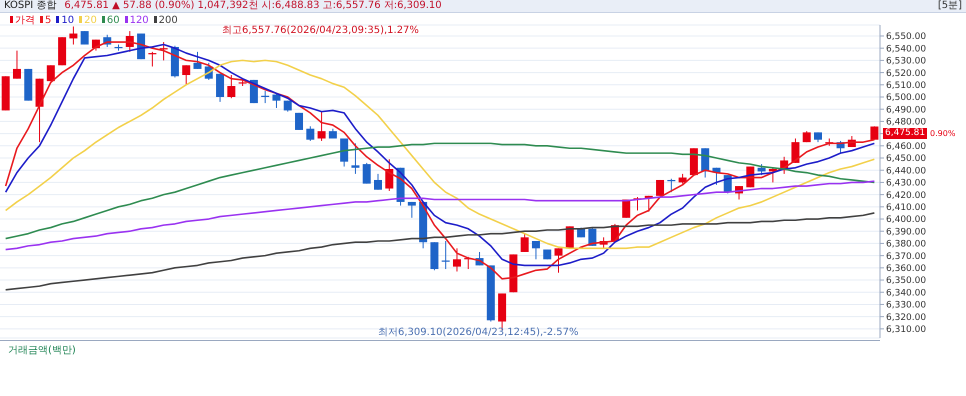 The width and height of the screenshot is (966, 396). Describe the element at coordinates (906, 293) in the screenshot. I see `y-tick-label: 6,340.00` at that location.